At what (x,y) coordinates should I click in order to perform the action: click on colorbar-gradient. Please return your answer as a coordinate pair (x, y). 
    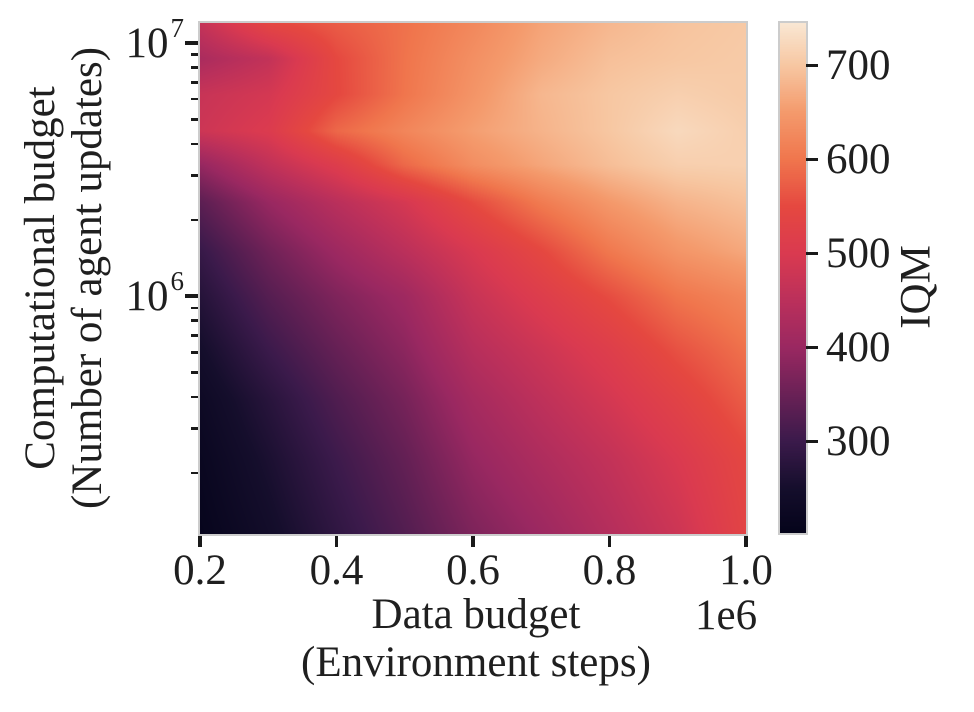
    Looking at the image, I should click on (793, 278).